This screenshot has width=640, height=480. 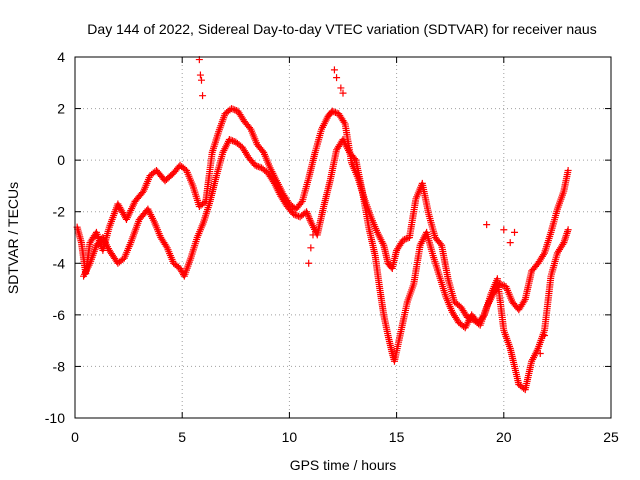 I want to click on y-tick-label: -2, so click(x=59, y=212).